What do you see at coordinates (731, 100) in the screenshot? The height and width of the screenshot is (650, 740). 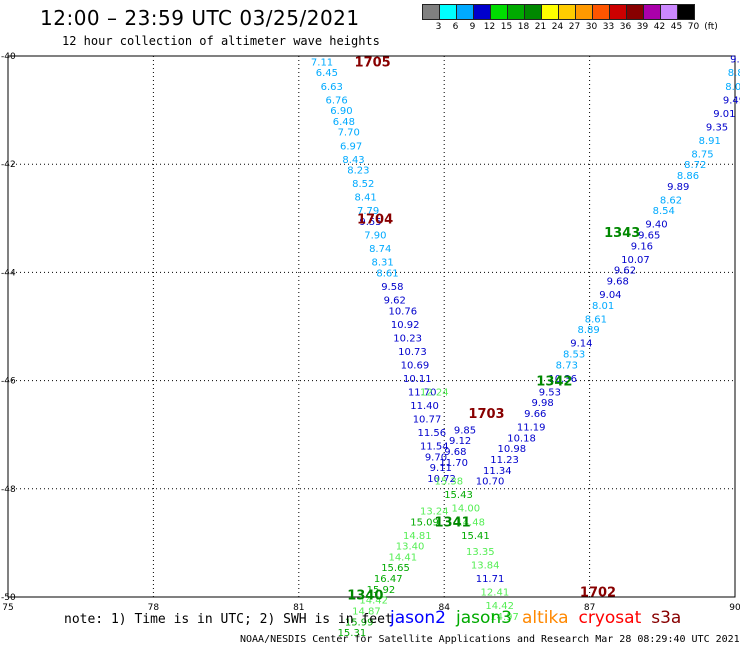 I see `swh-value-label: 9.49` at bounding box center [731, 100].